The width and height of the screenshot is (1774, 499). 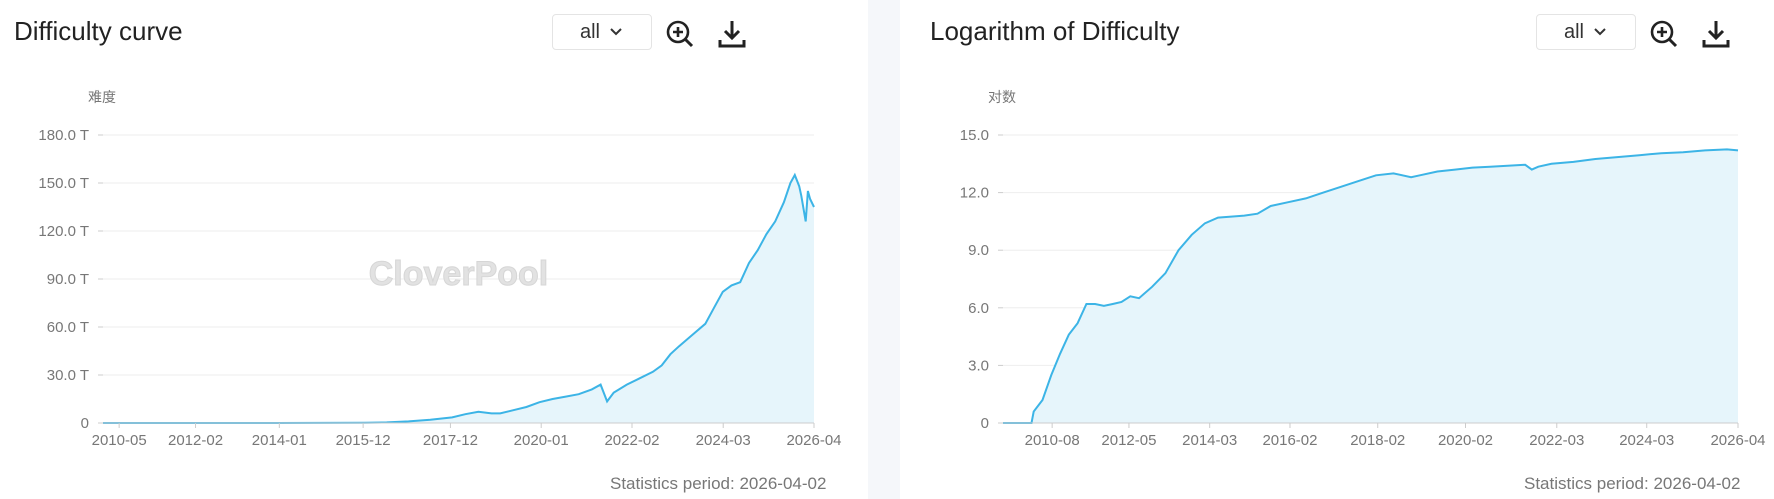 I want to click on y-tick-label: 12.0, so click(x=974, y=193).